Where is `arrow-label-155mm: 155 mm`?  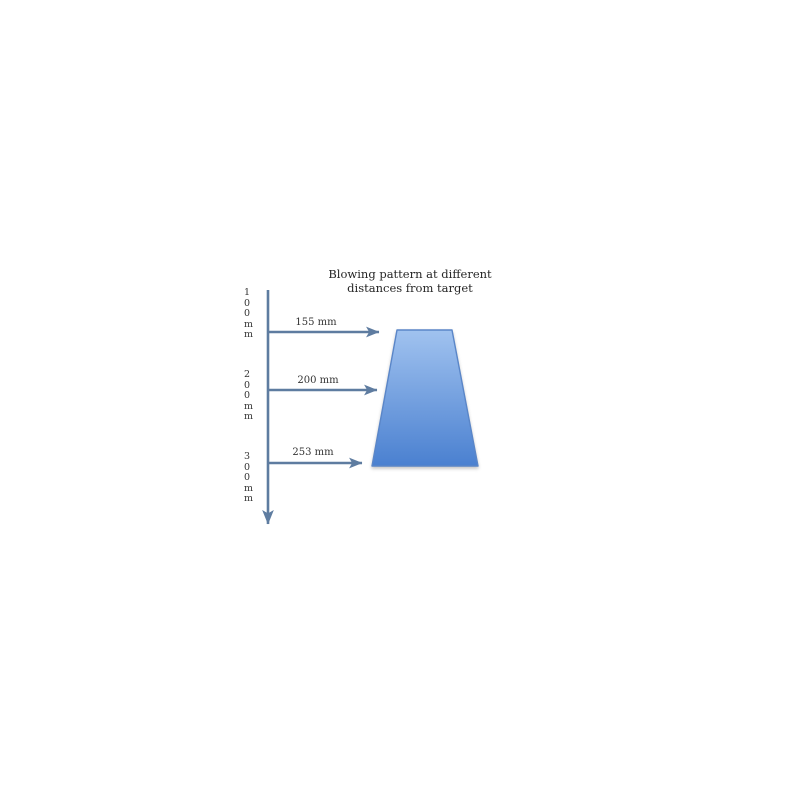 arrow-label-155mm: 155 mm is located at coordinates (316, 322).